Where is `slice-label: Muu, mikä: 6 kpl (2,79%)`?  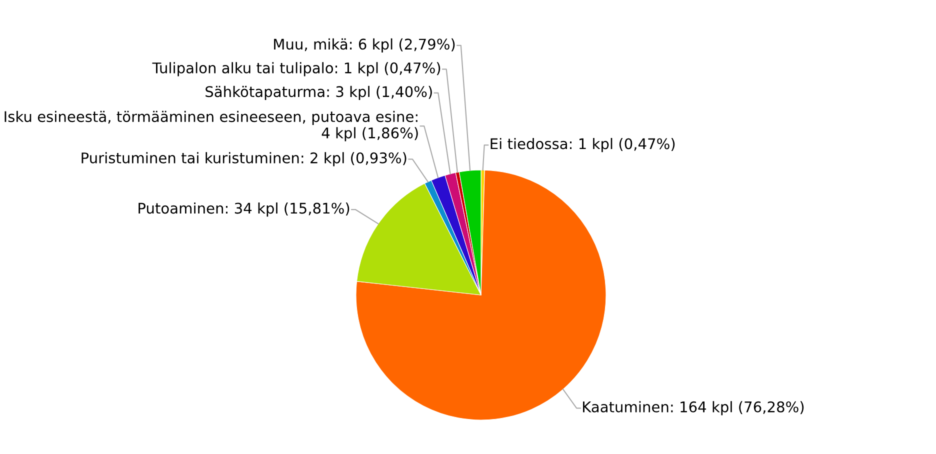 slice-label: Muu, mikä: 6 kpl (2,79%) is located at coordinates (364, 45).